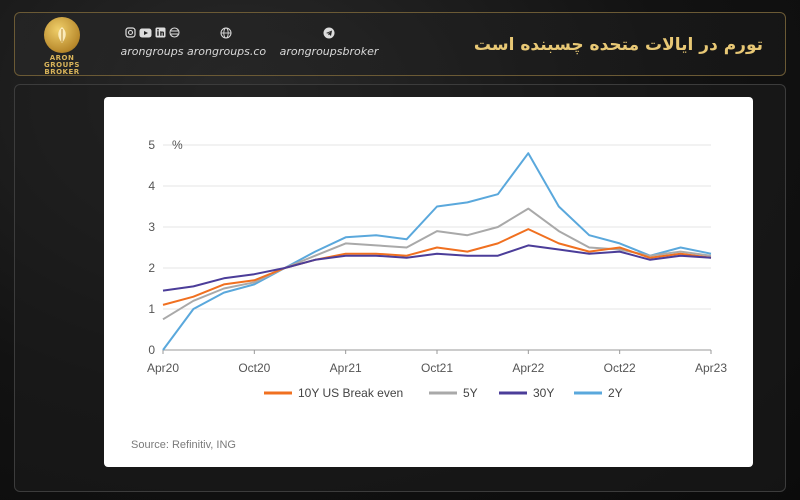 Image resolution: width=800 pixels, height=500 pixels. Describe the element at coordinates (470, 393) in the screenshot. I see `legend-label: 5Y` at that location.